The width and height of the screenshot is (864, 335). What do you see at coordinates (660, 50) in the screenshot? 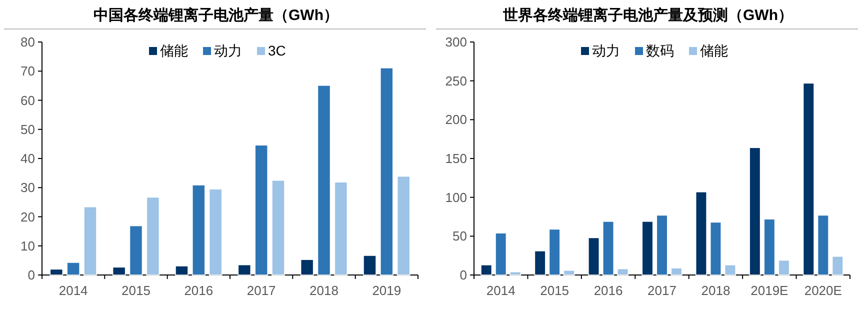
I see `legend-label: 数码` at bounding box center [660, 50].